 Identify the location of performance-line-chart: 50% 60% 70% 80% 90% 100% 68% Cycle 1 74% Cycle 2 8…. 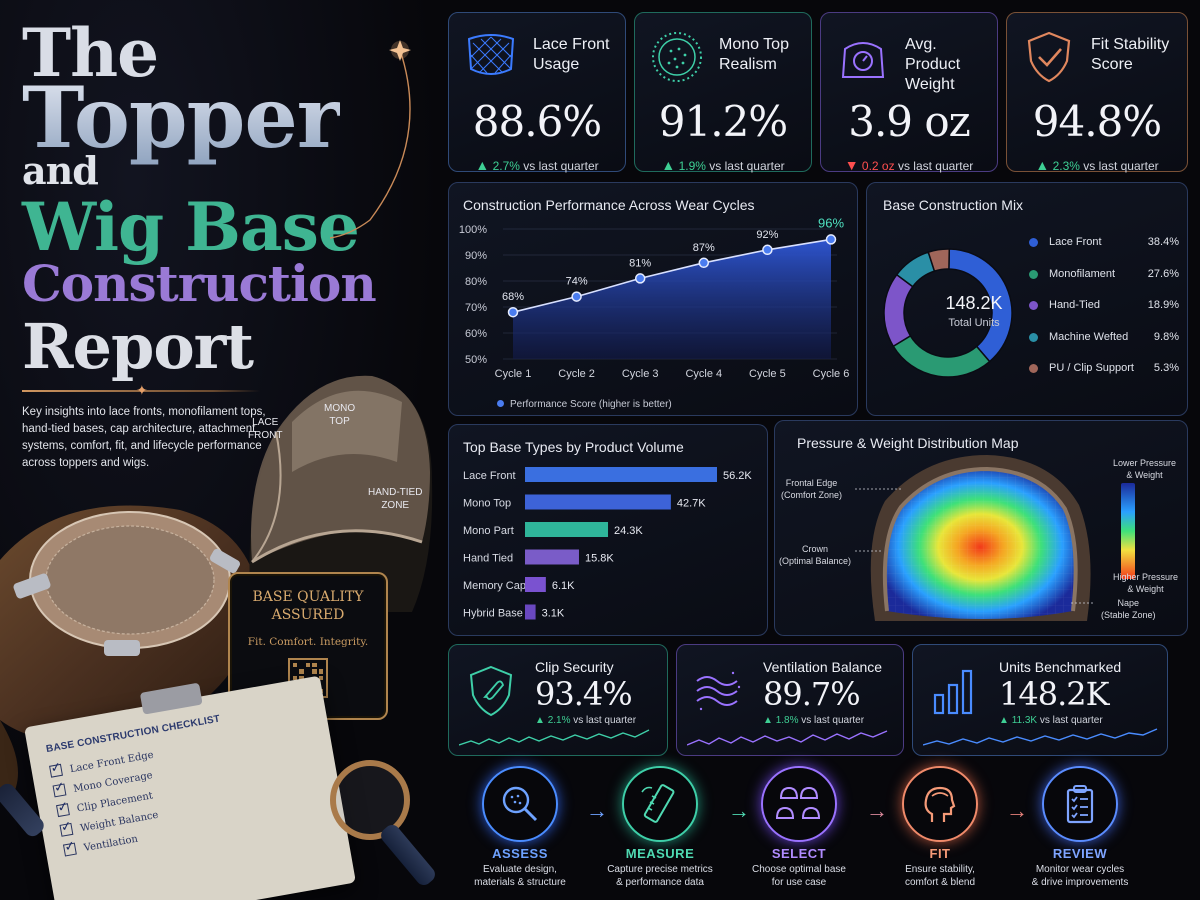
(654, 297).